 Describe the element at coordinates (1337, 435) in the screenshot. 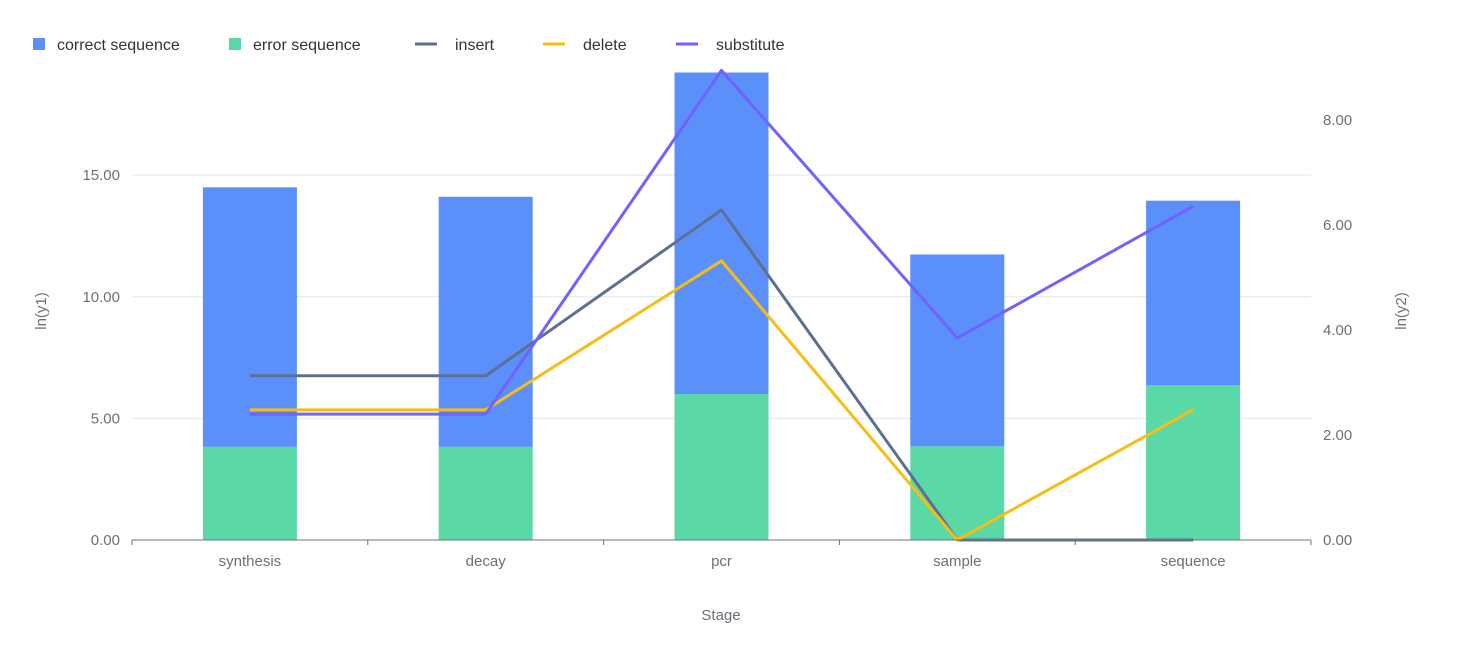

I see `right-tick-label: 2.00` at that location.